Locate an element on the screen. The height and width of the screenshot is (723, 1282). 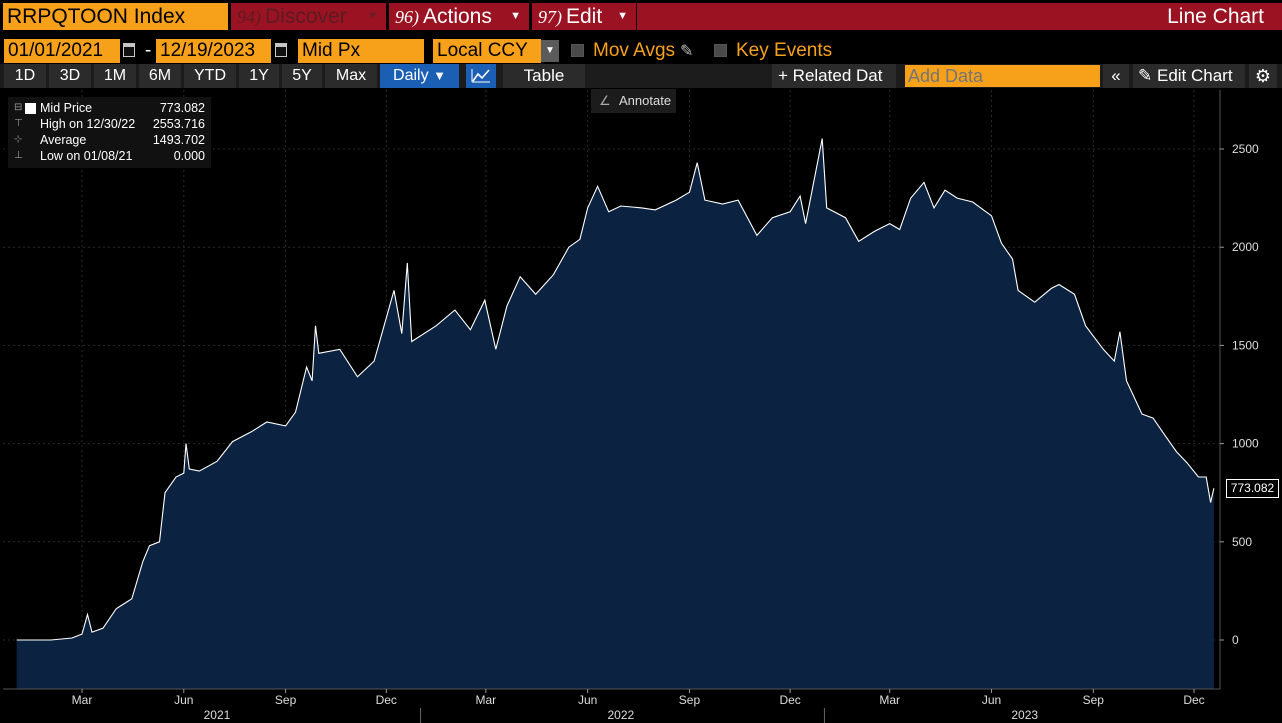
y-tick-label: 2000 is located at coordinates (1245, 247).